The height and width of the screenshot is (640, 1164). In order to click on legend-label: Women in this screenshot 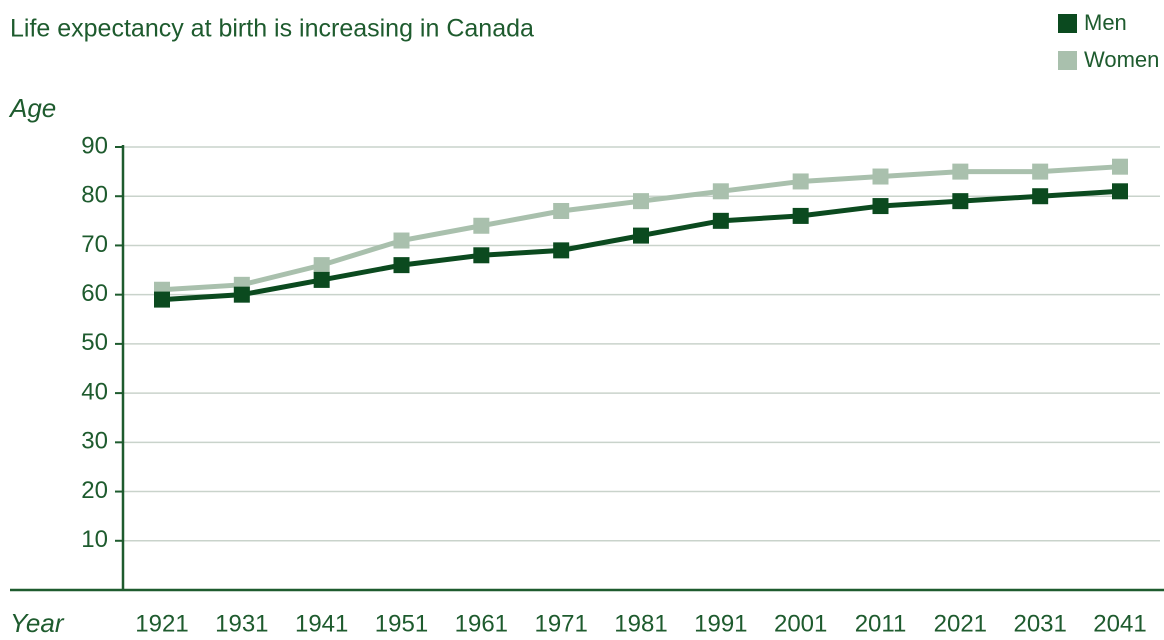, I will do `click(1121, 59)`.